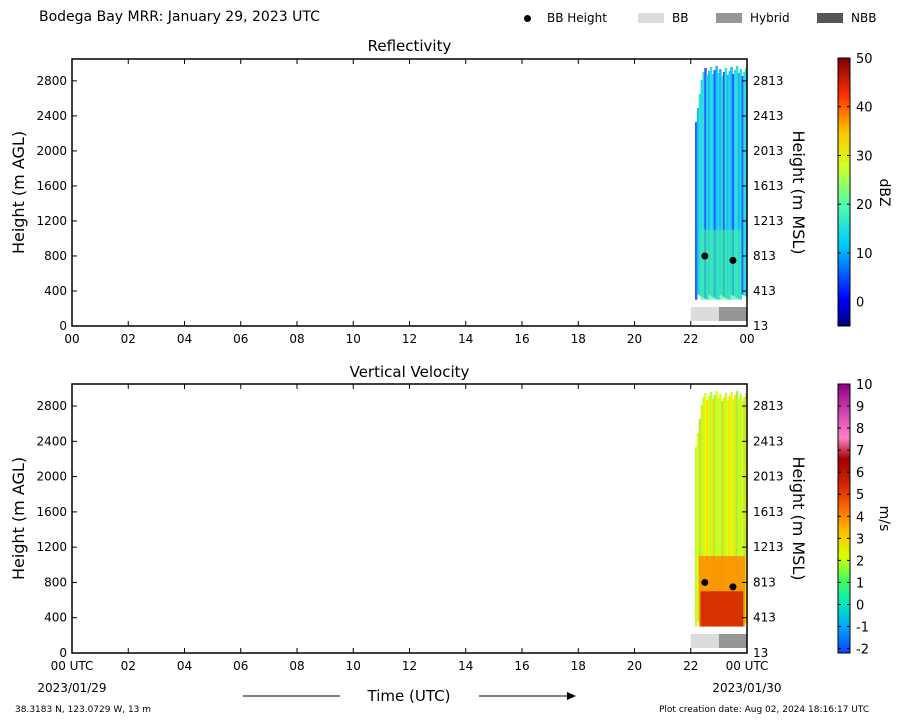  What do you see at coordinates (860, 451) in the screenshot?
I see `colorbar-tick-label: 7` at bounding box center [860, 451].